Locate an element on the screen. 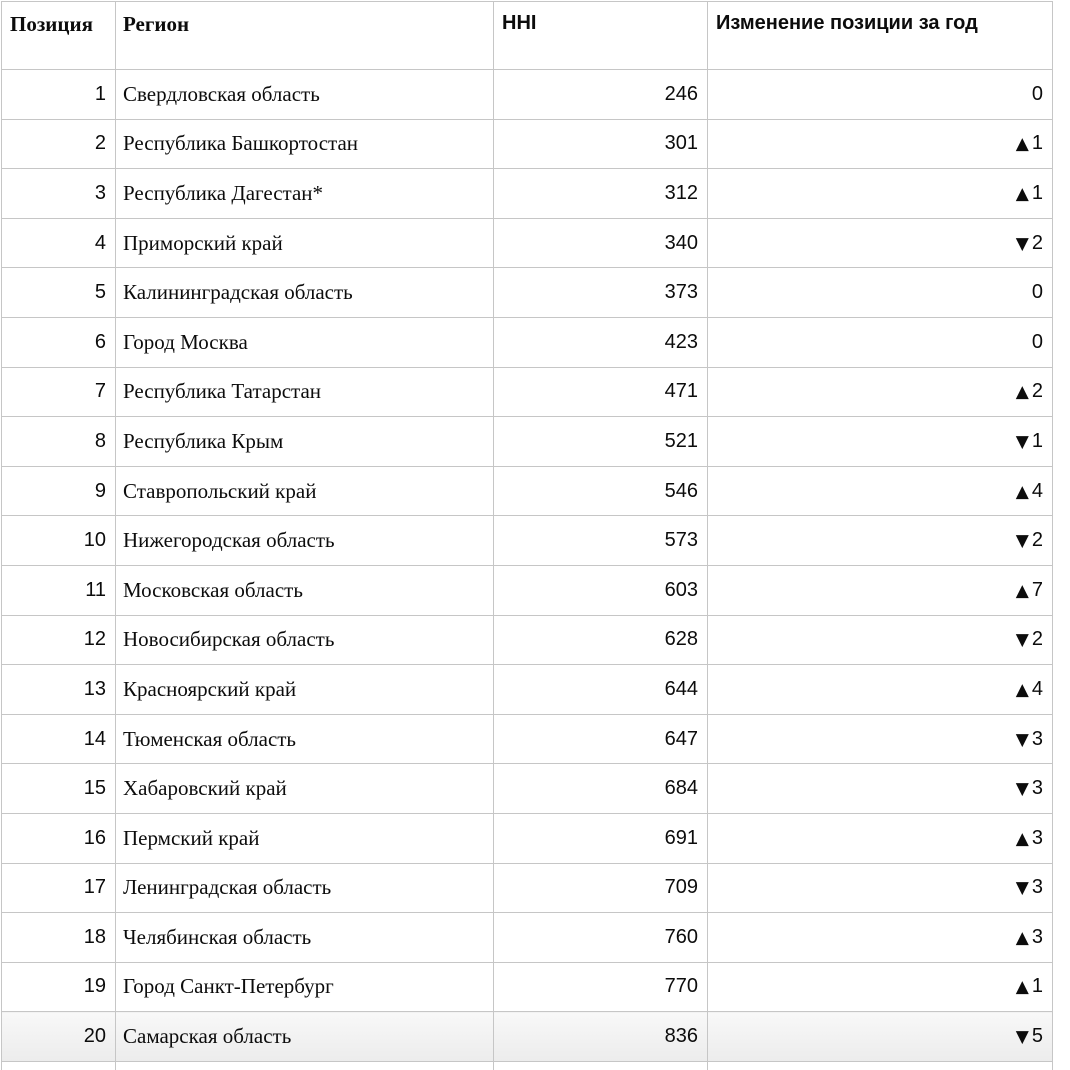 Image resolution: width=1070 pixels, height=1070 pixels. cell-position: 9 is located at coordinates (58, 491).